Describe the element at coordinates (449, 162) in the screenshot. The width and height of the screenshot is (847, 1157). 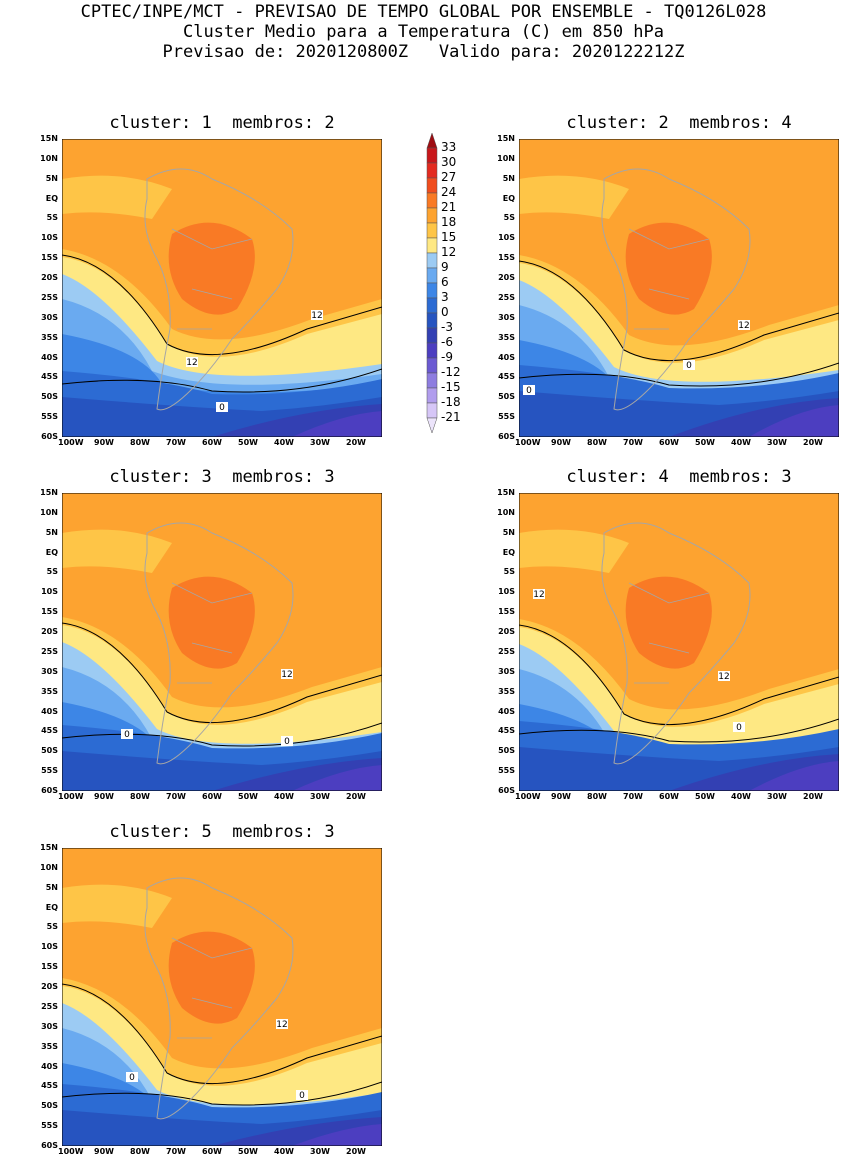
I see `colorbar-label: 30` at that location.